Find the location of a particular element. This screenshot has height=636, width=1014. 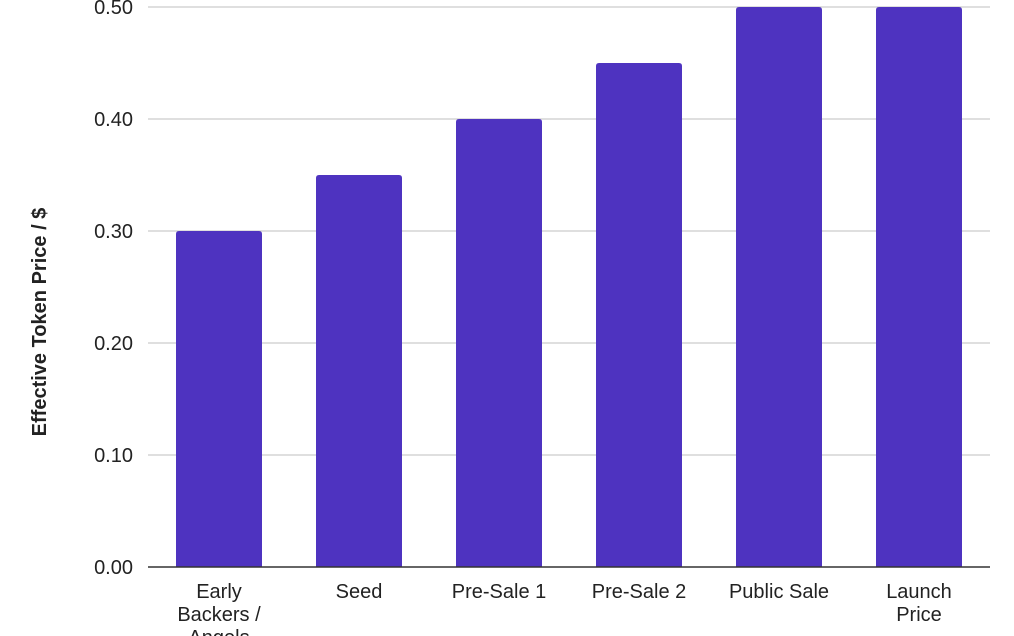

x-category-label: Launch Price is located at coordinates (919, 603).